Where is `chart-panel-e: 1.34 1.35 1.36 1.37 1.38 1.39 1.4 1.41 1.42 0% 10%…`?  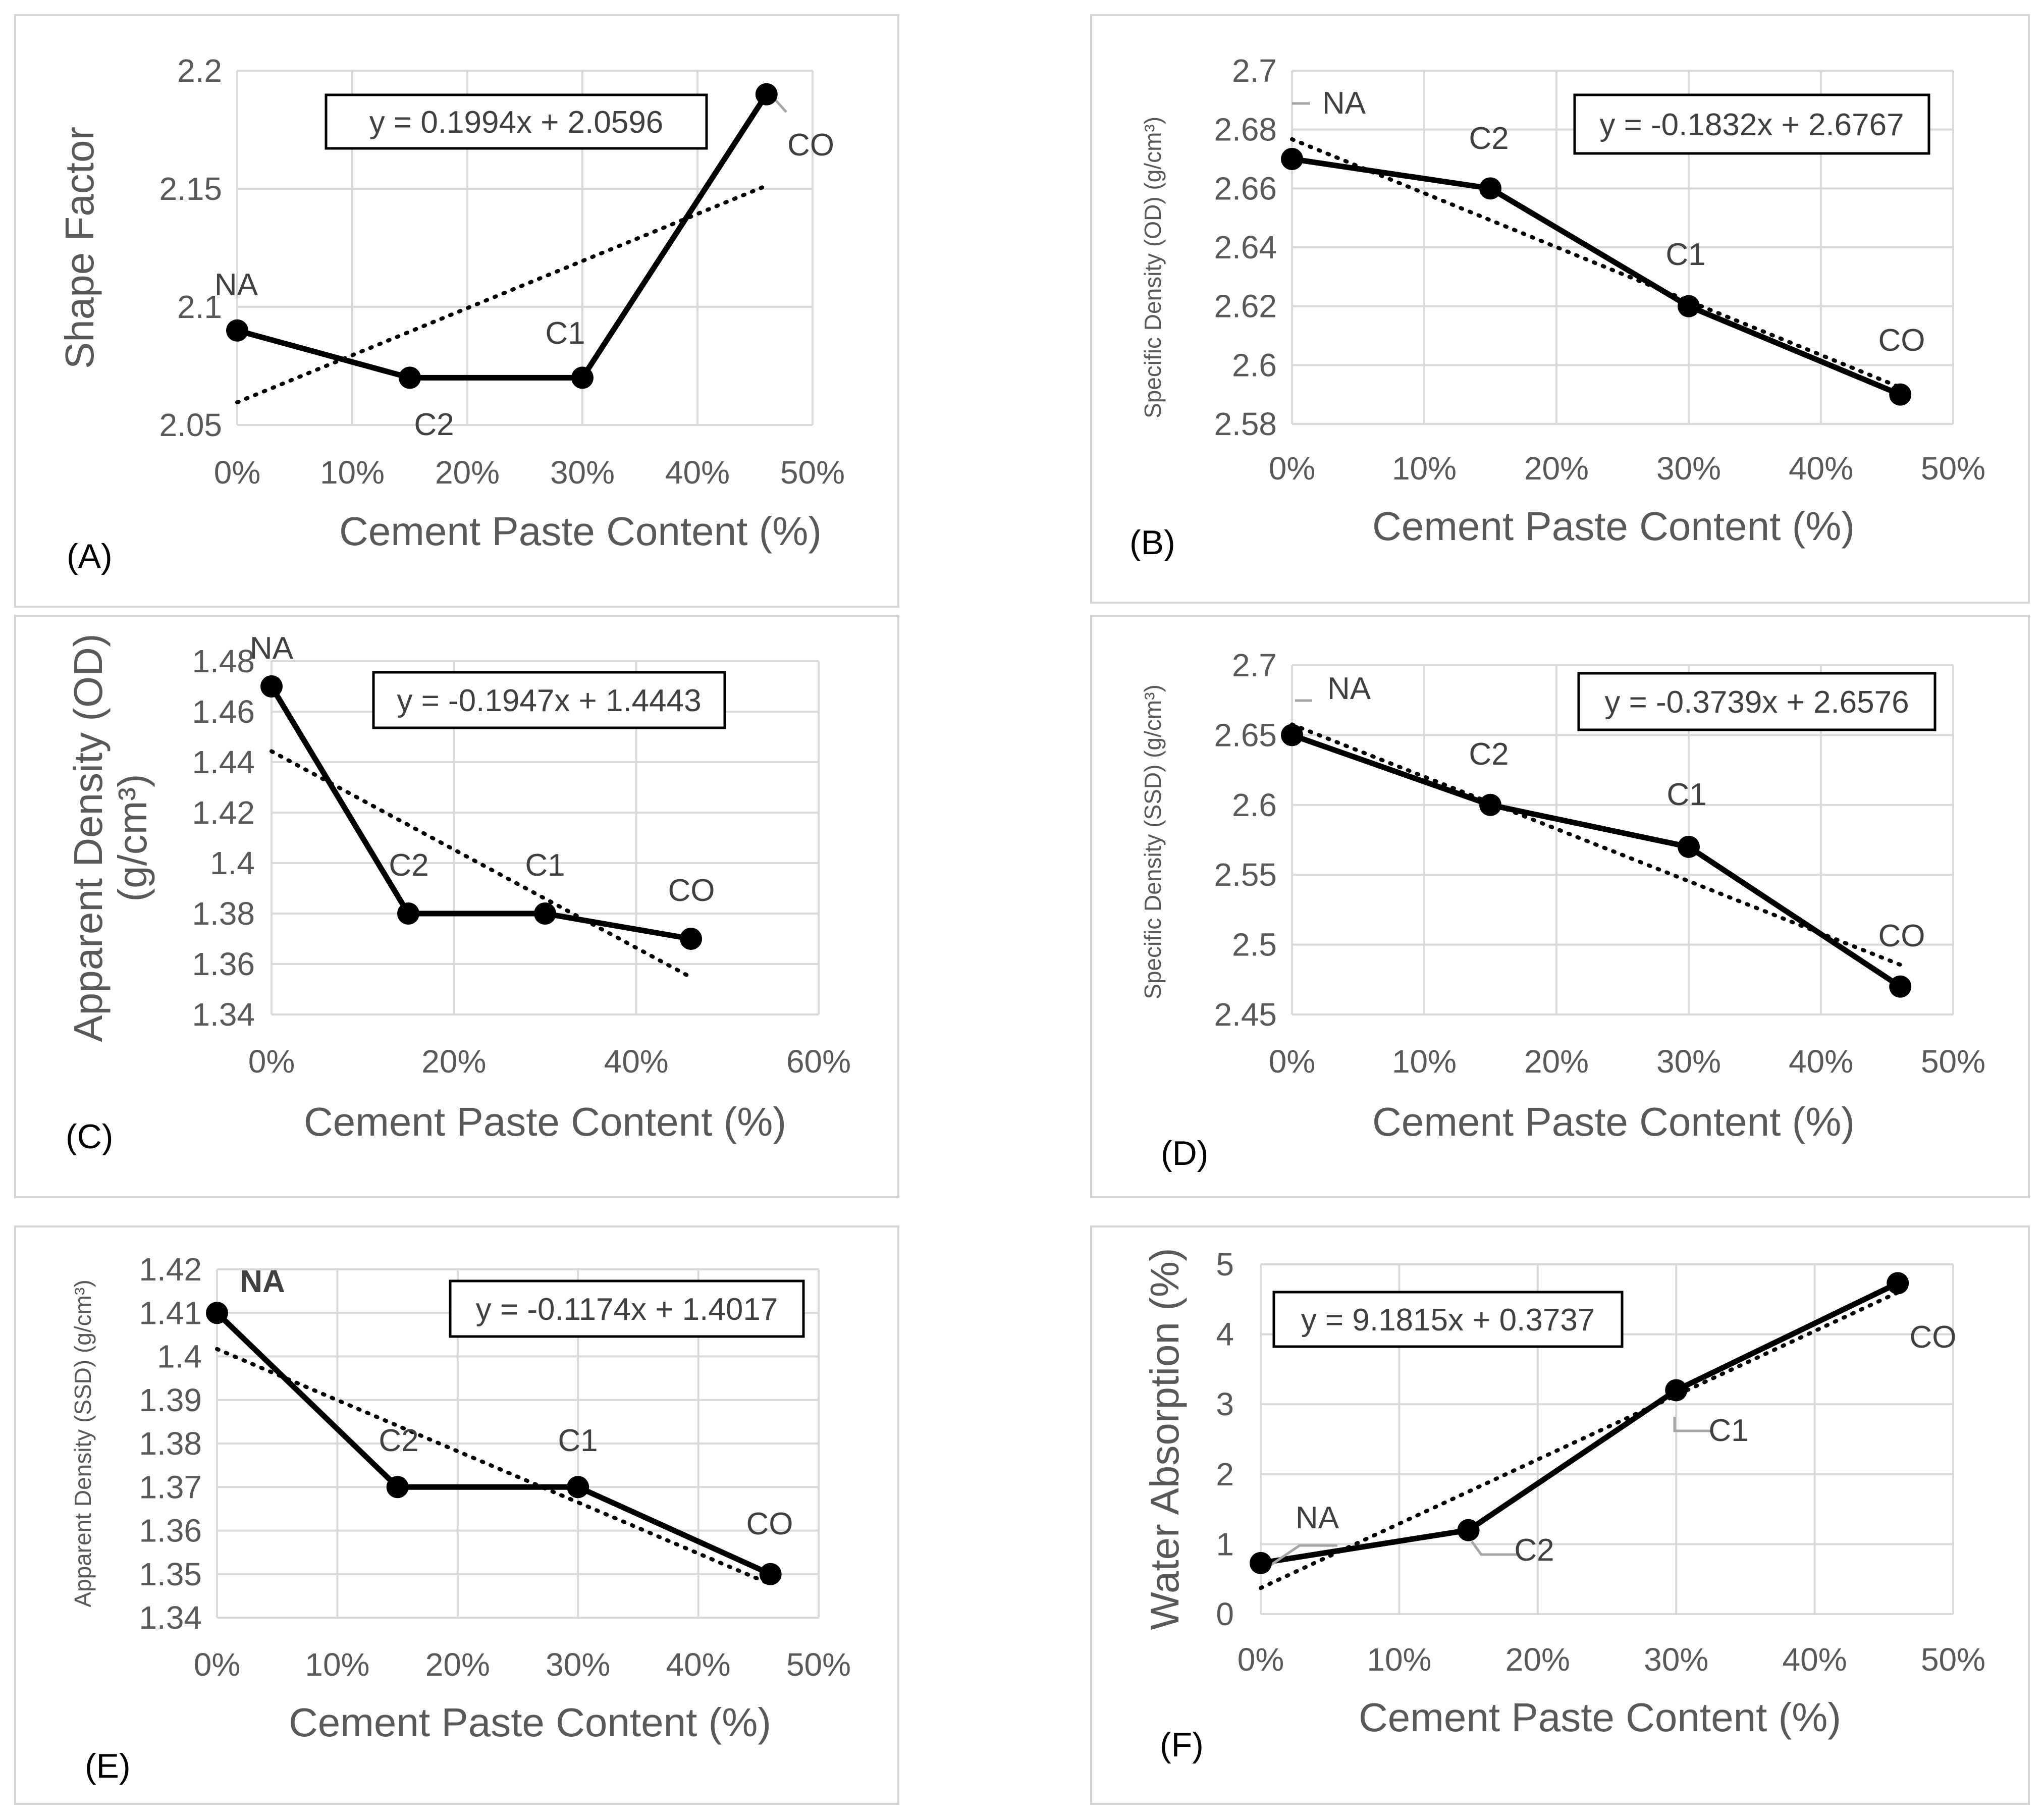
chart-panel-e: 1.34 1.35 1.36 1.37 1.38 1.39 1.4 1.41 1.42 0% 10%… is located at coordinates (456, 1515).